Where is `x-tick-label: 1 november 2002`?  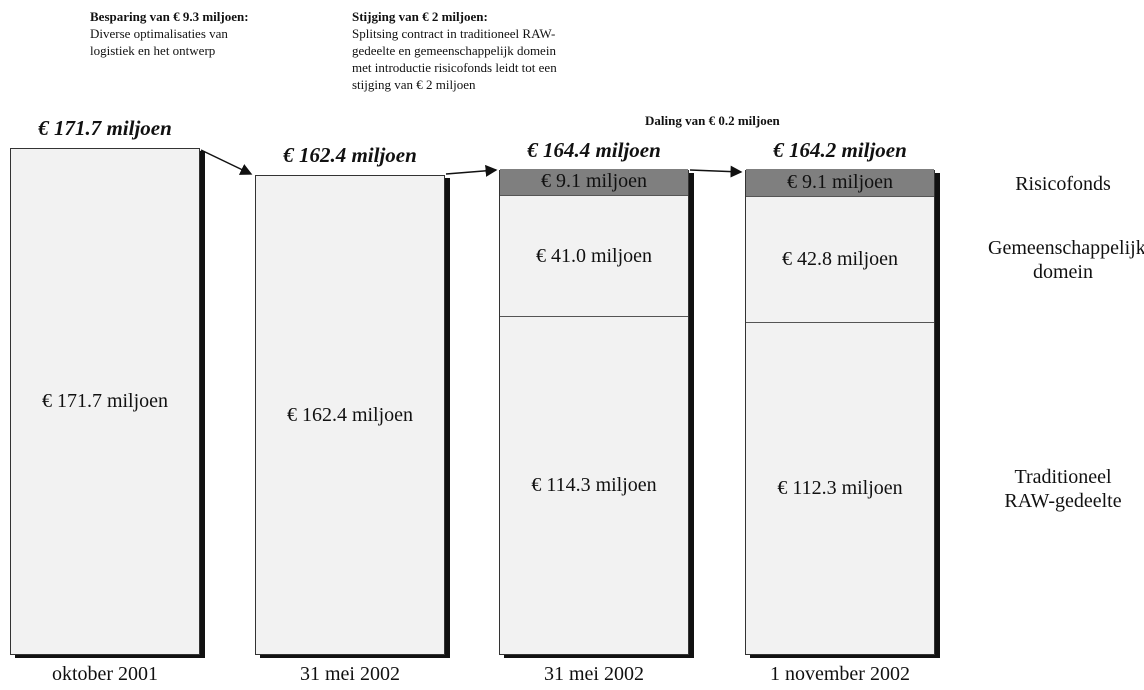
x-tick-label: 1 november 2002 is located at coordinates (840, 674).